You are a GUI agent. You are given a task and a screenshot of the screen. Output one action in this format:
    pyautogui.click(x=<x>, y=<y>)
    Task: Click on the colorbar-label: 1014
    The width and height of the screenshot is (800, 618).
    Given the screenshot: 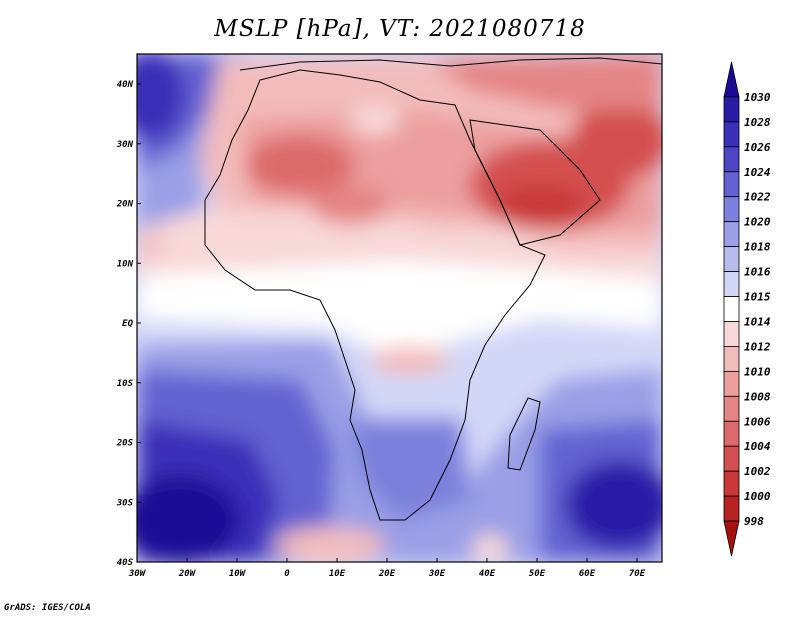 What is the action you would take?
    pyautogui.click(x=757, y=321)
    